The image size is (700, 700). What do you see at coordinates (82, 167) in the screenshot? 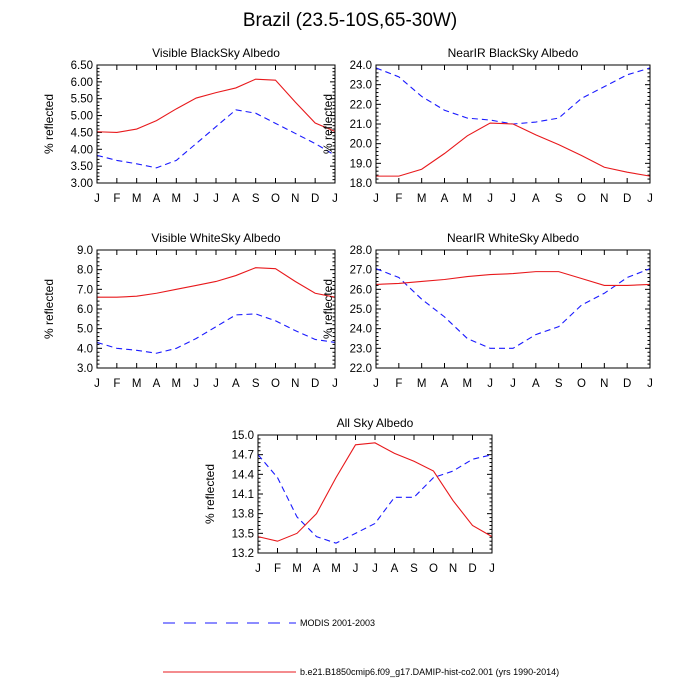
I see `y-tick-label: 3.50` at bounding box center [82, 167].